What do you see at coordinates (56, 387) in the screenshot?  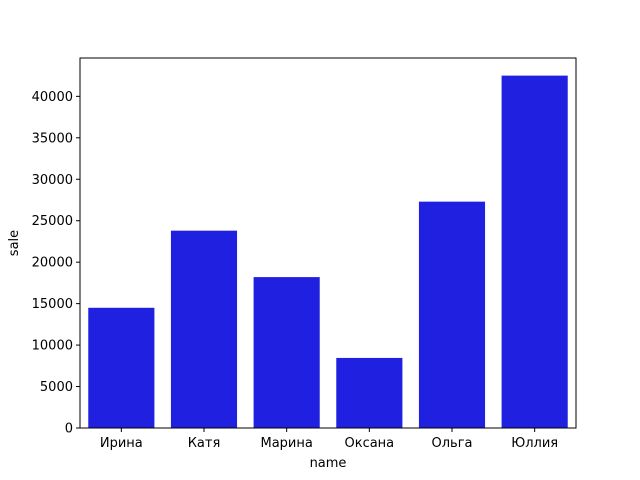 I see `y-tick-label: 5000` at bounding box center [56, 387].